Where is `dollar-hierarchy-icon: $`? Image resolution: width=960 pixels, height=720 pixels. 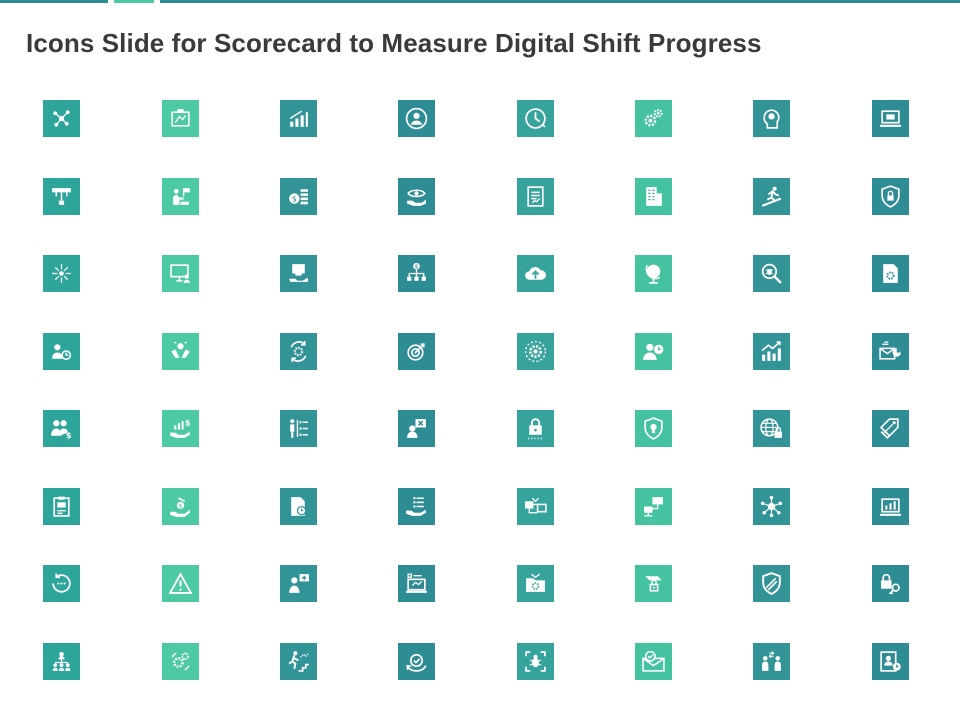 dollar-hierarchy-icon: $ is located at coordinates (416, 271).